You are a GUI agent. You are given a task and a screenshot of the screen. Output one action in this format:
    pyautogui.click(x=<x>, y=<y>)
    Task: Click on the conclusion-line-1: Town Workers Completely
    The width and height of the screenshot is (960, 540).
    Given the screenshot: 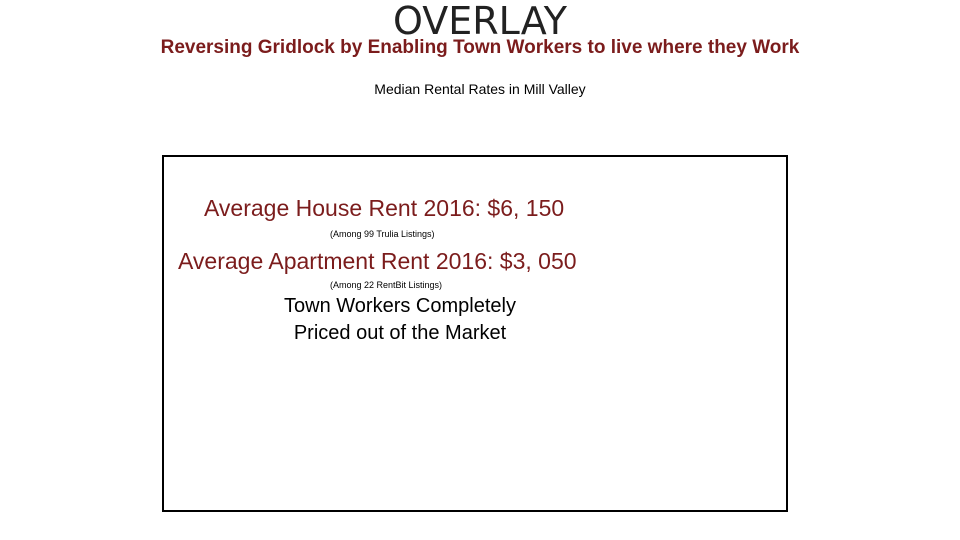 What is the action you would take?
    pyautogui.click(x=400, y=306)
    